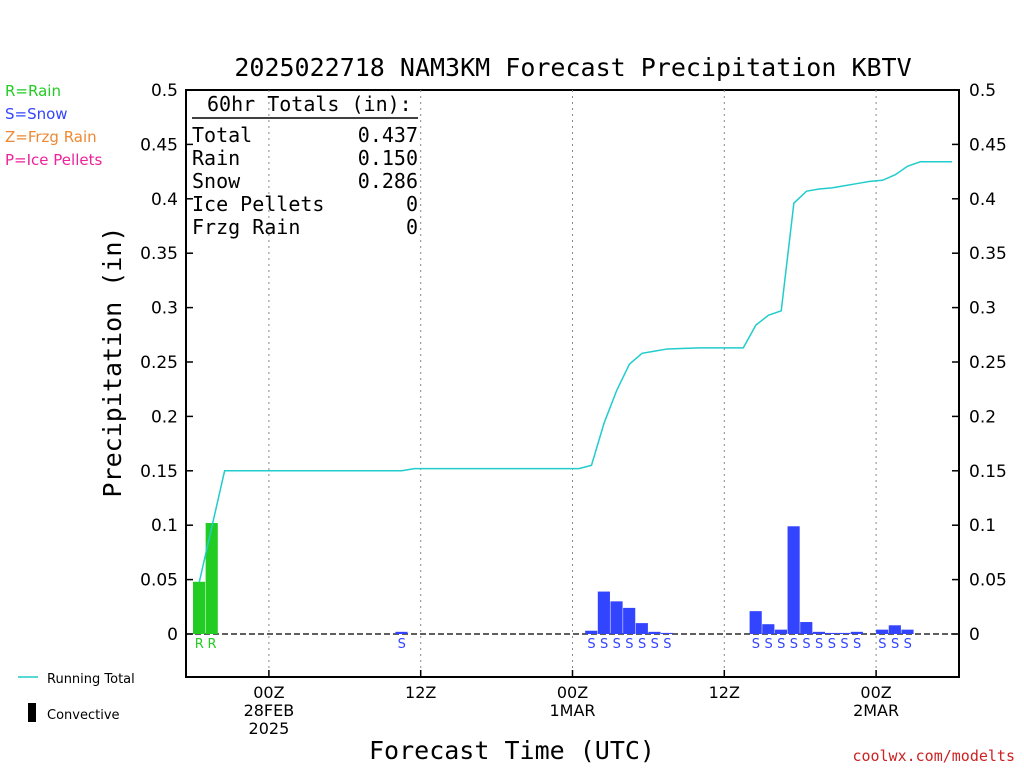 The width and height of the screenshot is (1024, 768). I want to click on y-tick-label-left: 0.3, so click(164, 309).